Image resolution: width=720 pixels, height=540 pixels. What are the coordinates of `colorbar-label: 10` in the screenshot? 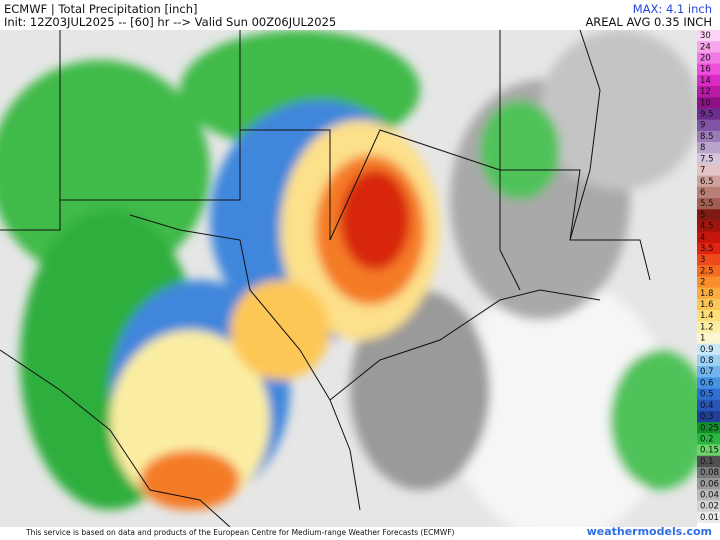 It's located at (705, 103).